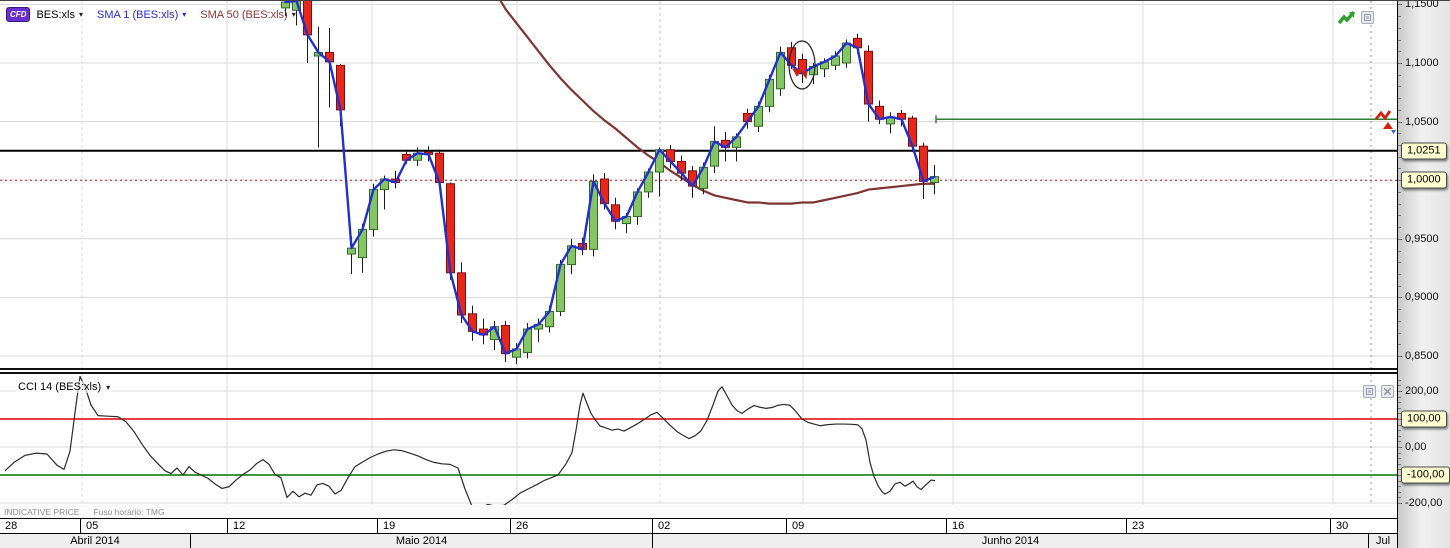 Image resolution: width=1450 pixels, height=548 pixels. What do you see at coordinates (719, 526) in the screenshot?
I see `date-tick-cell: 02` at bounding box center [719, 526].